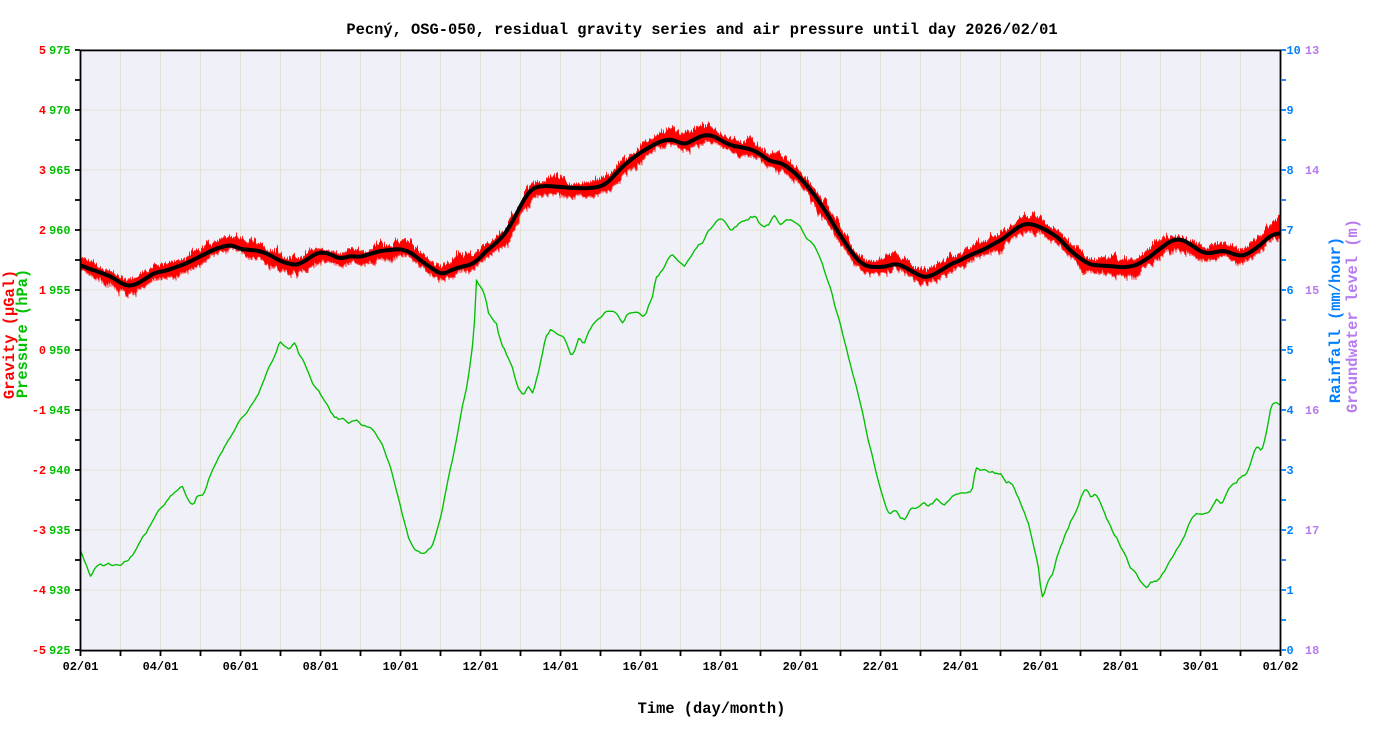 Image resolution: width=1400 pixels, height=745 pixels. Describe the element at coordinates (59, 171) in the screenshot. I see `svg-text: 965` at that location.